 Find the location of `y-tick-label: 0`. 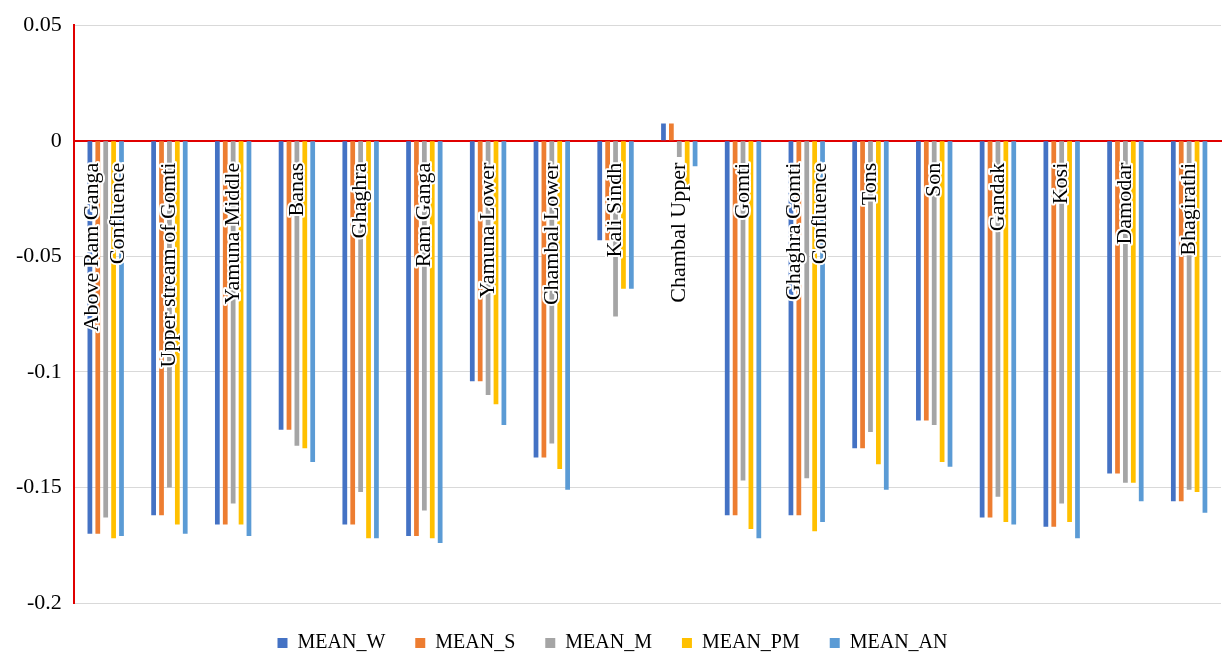

y-tick-label: 0 is located at coordinates (56, 139).